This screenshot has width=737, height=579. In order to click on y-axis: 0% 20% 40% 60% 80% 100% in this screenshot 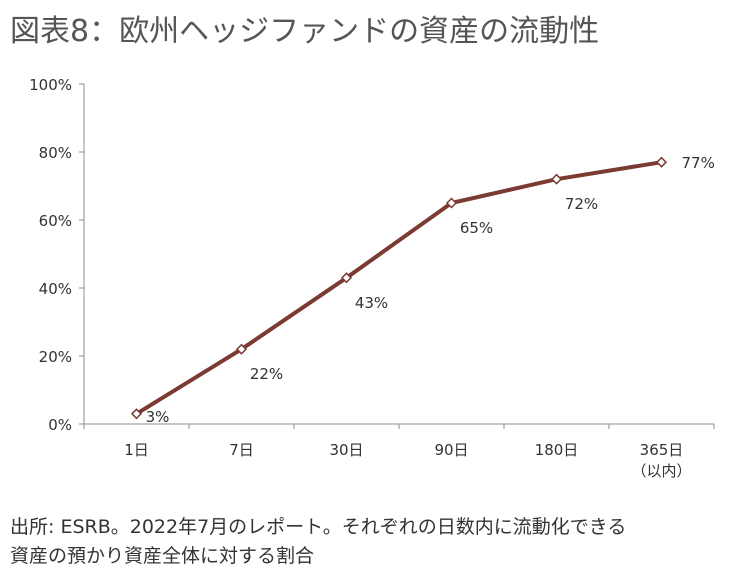, I will do `click(57, 255)`.